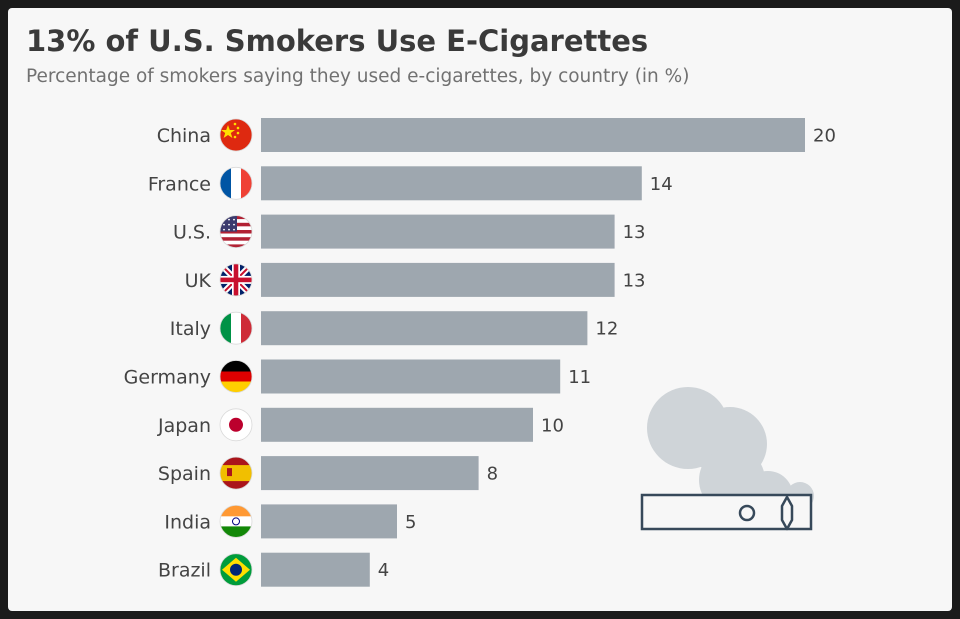 This screenshot has height=619, width=960. Describe the element at coordinates (198, 281) in the screenshot. I see `category-label: UK` at that location.